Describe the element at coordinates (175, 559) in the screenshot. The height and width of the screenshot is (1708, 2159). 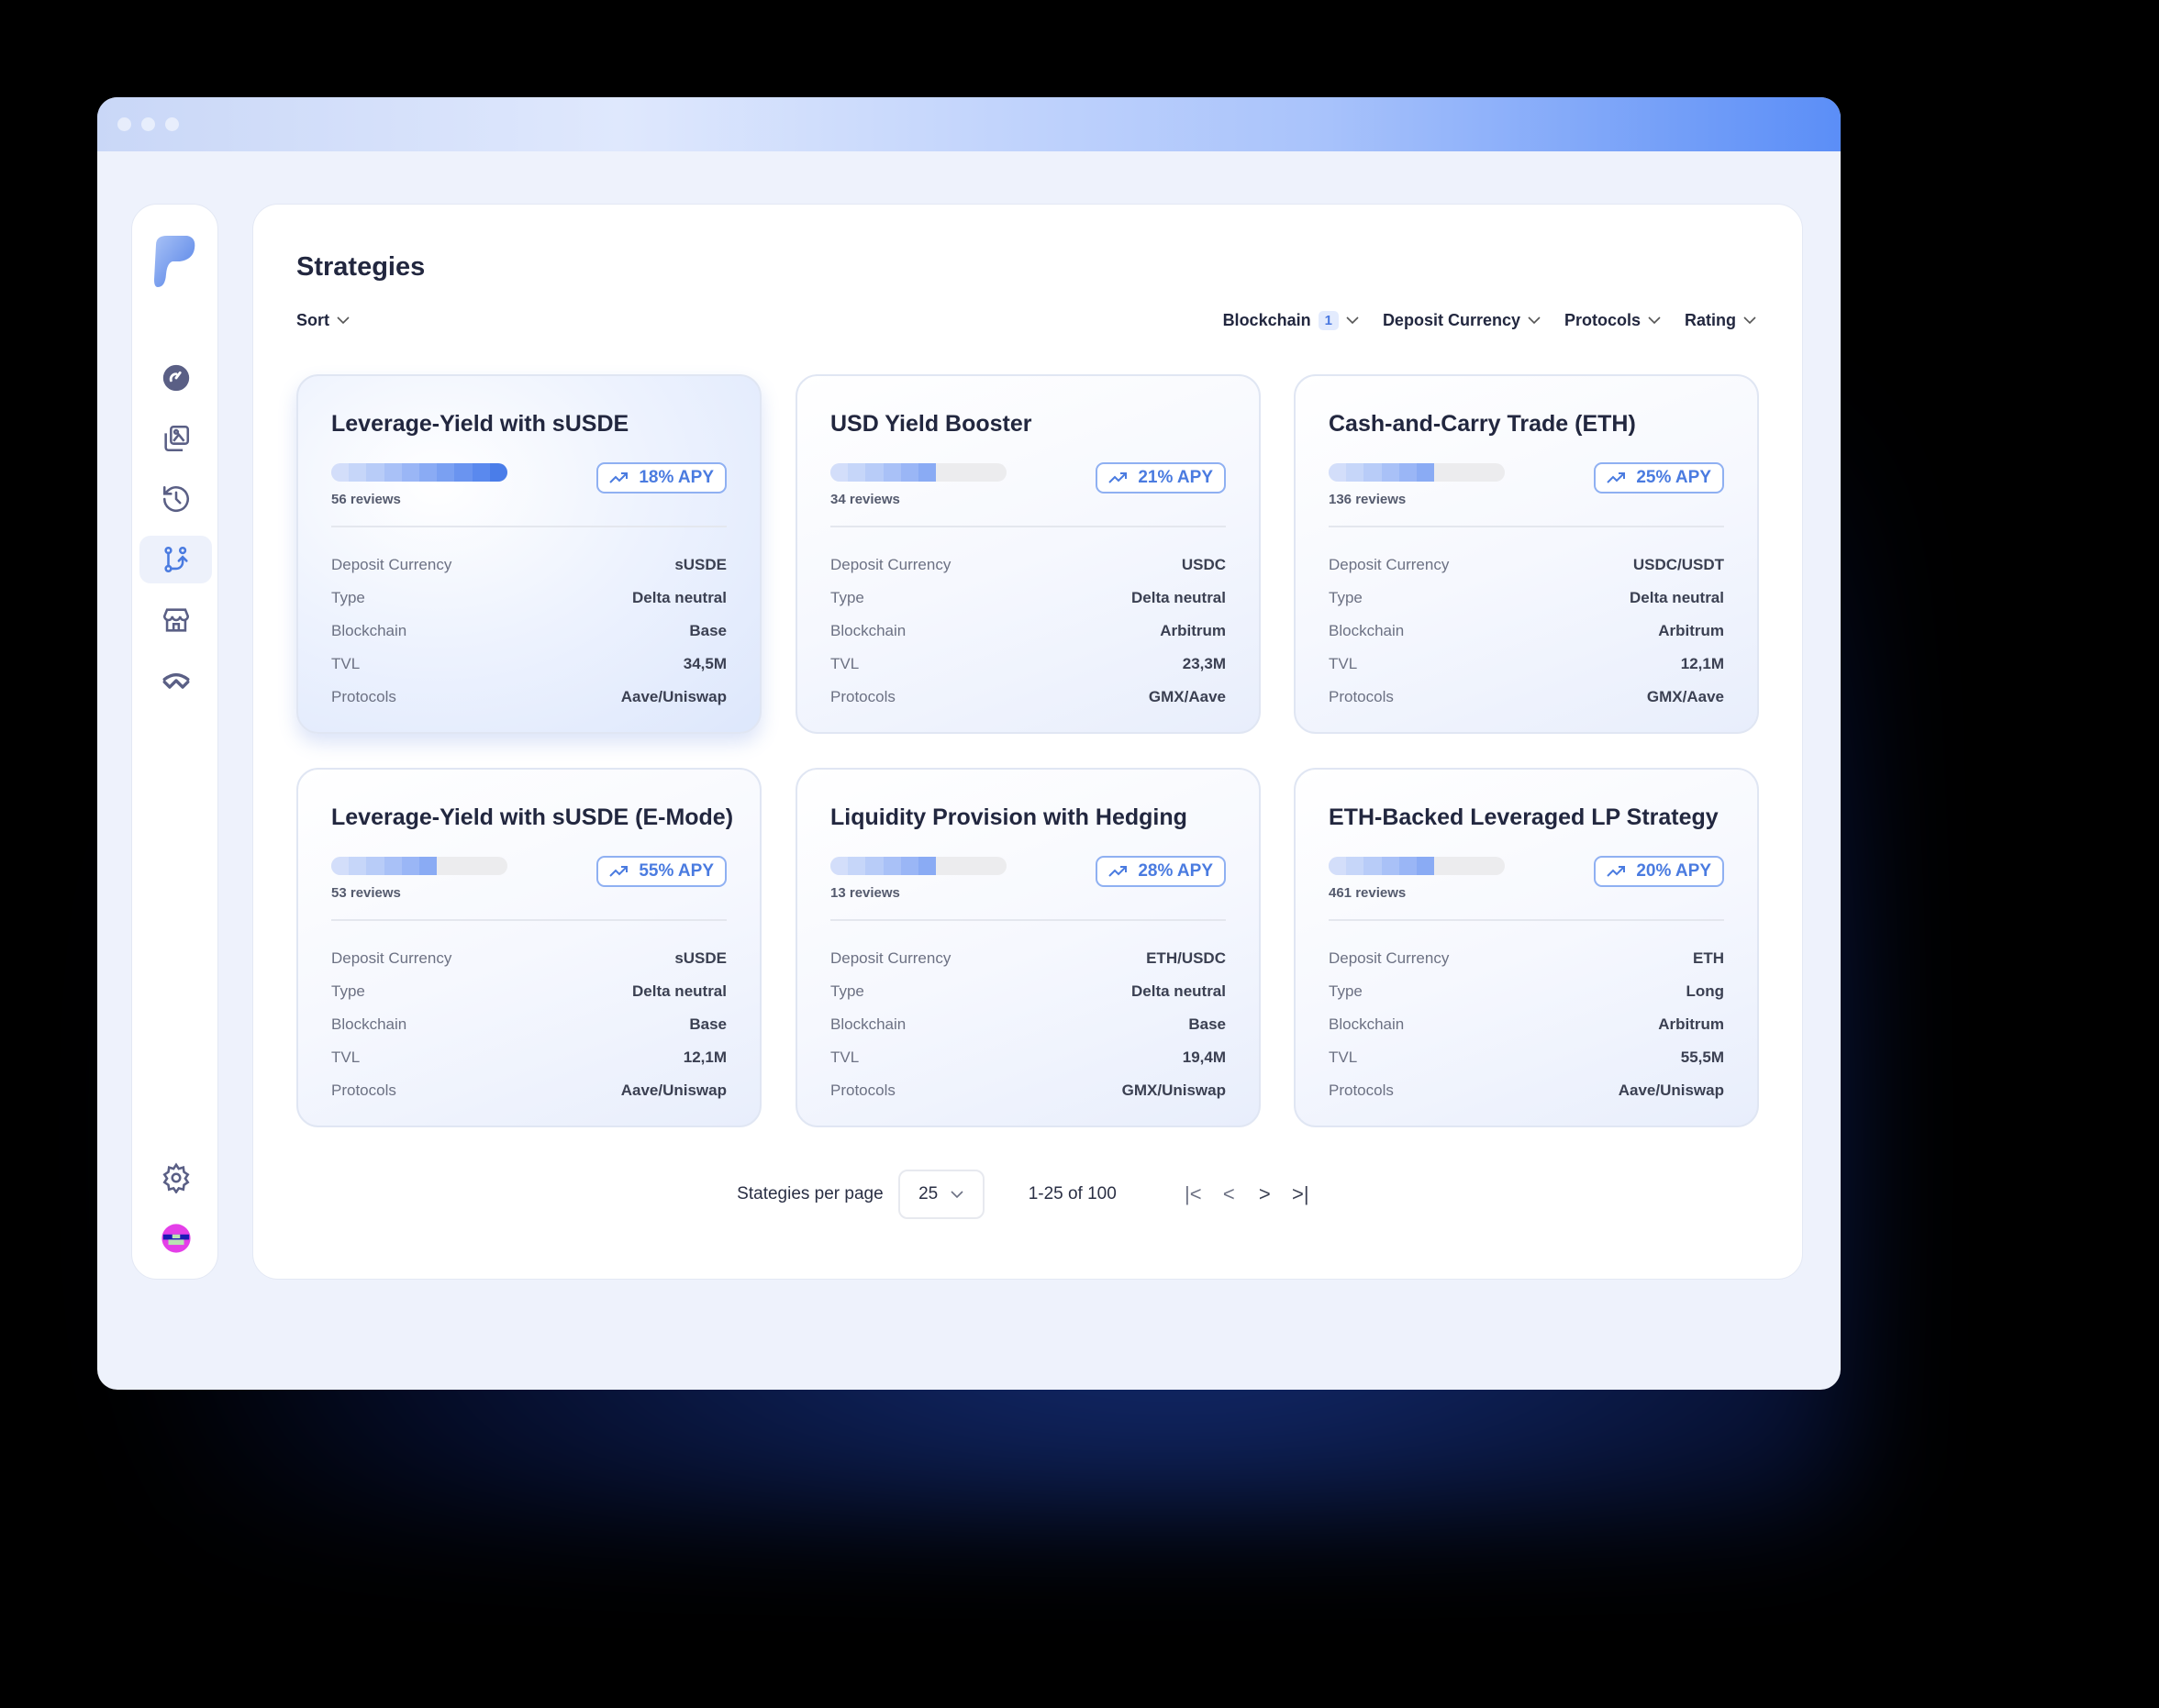
I see `sidebar-item-strategies` at that location.